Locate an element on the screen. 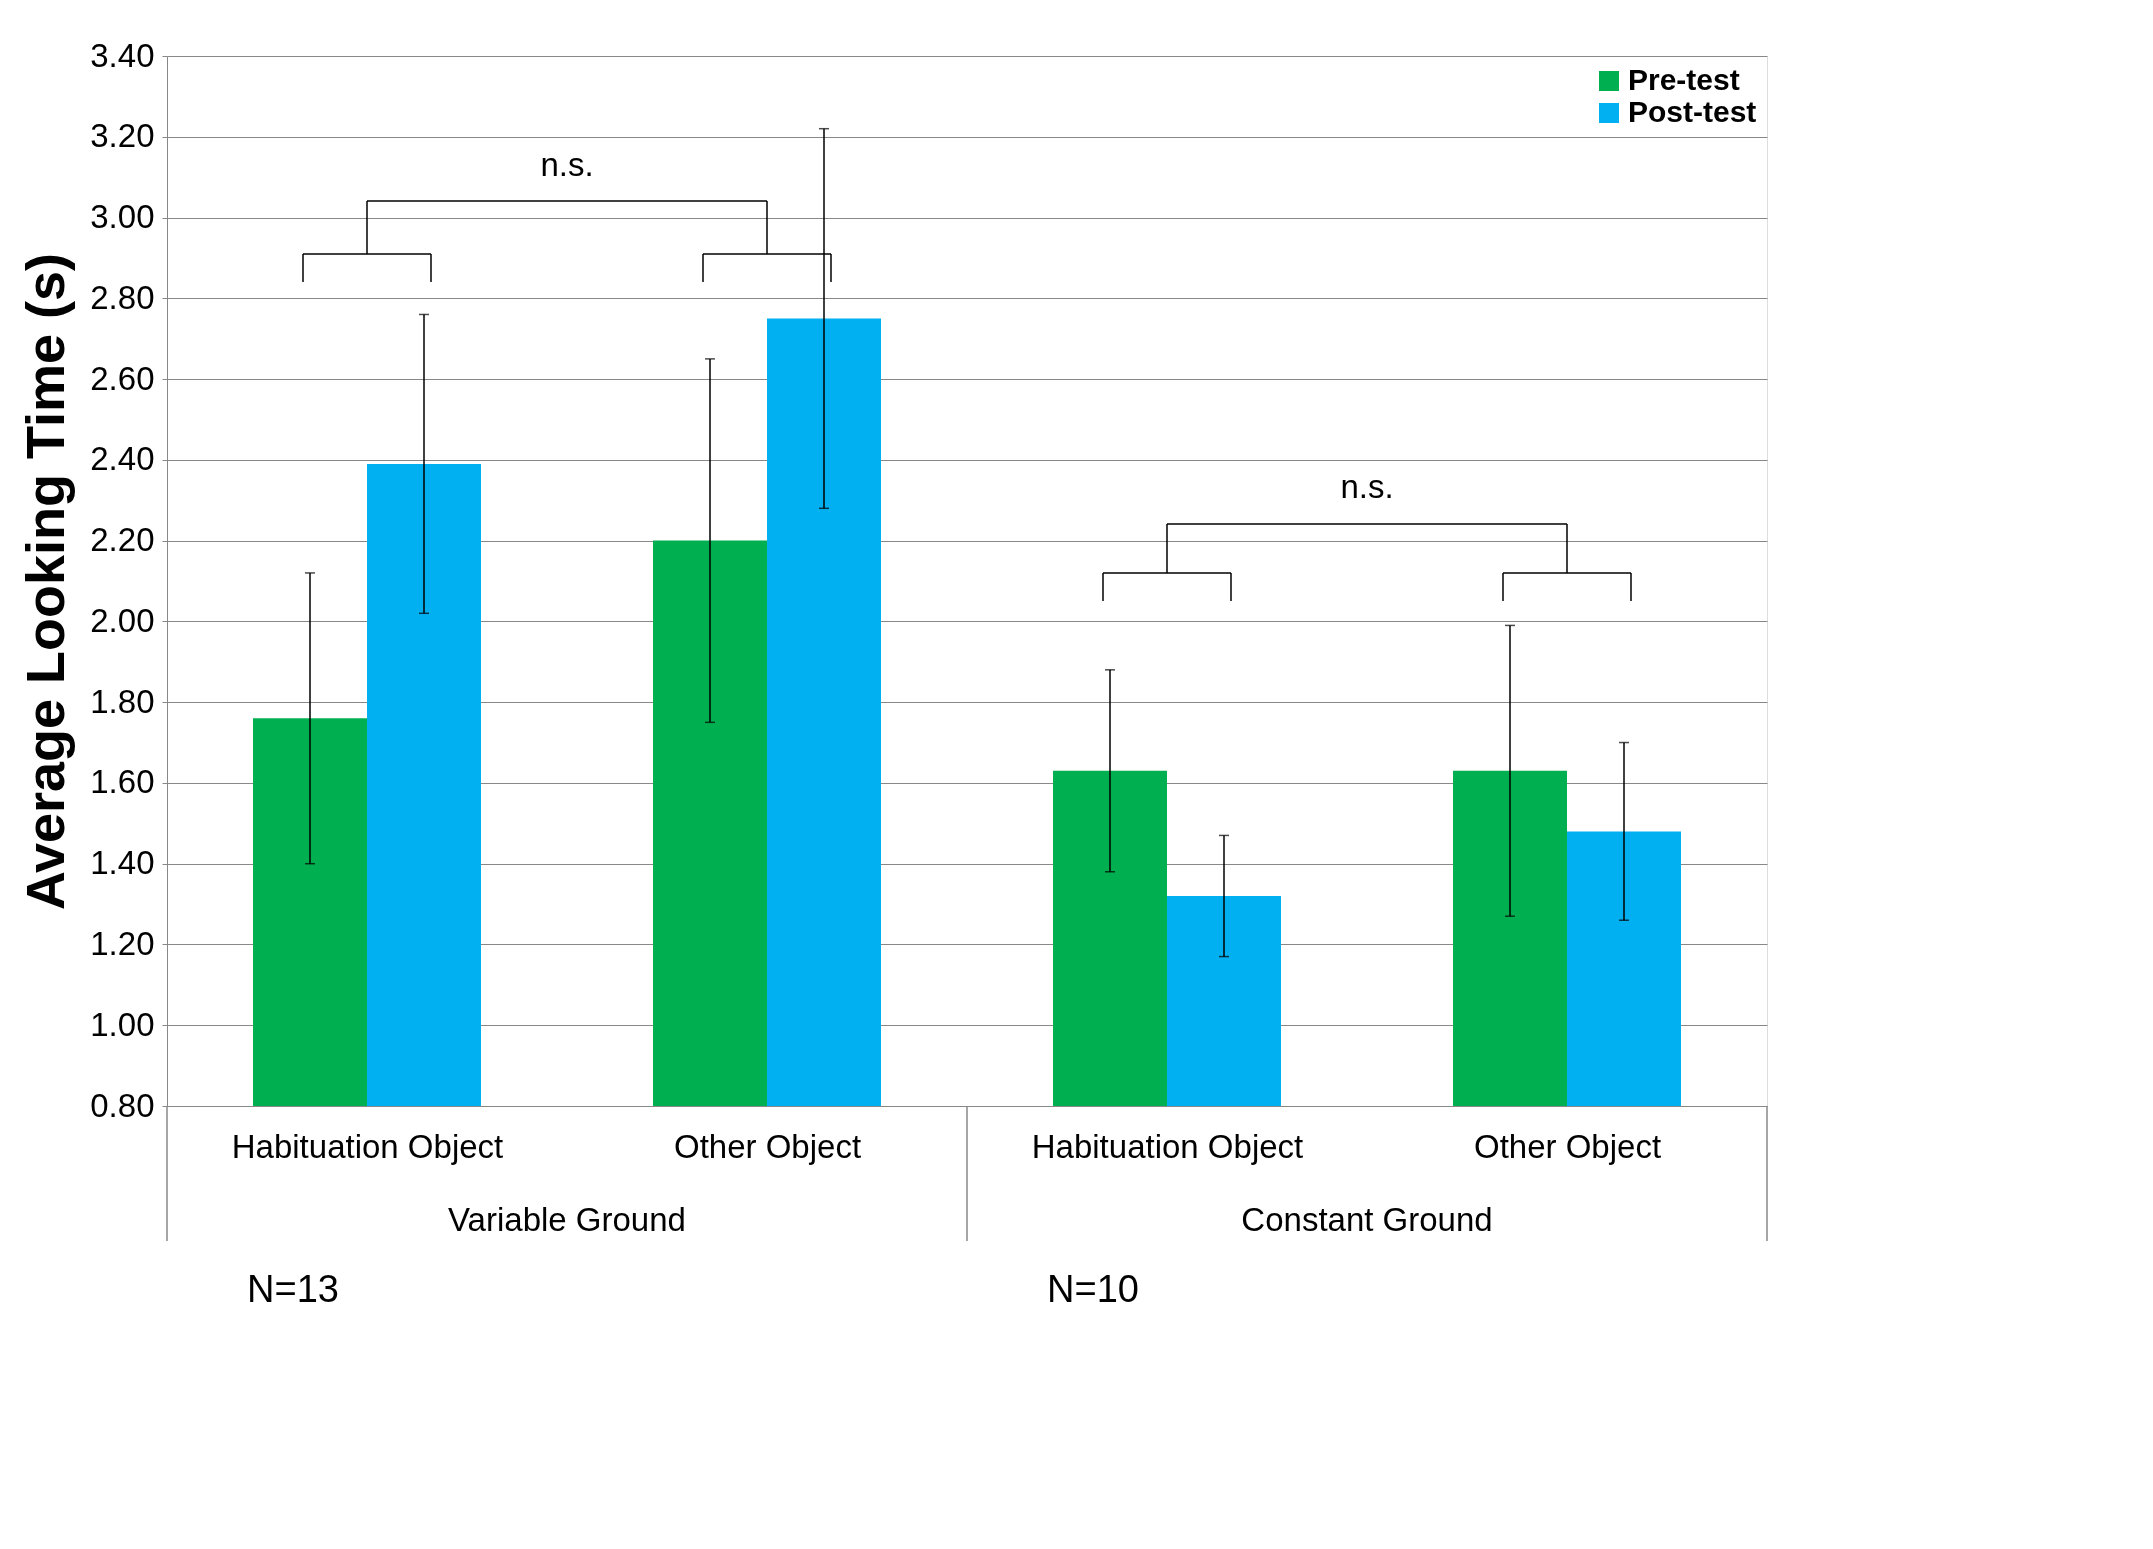 The image size is (2153, 1549). y-tick-label: 1.60 is located at coordinates (122, 782).